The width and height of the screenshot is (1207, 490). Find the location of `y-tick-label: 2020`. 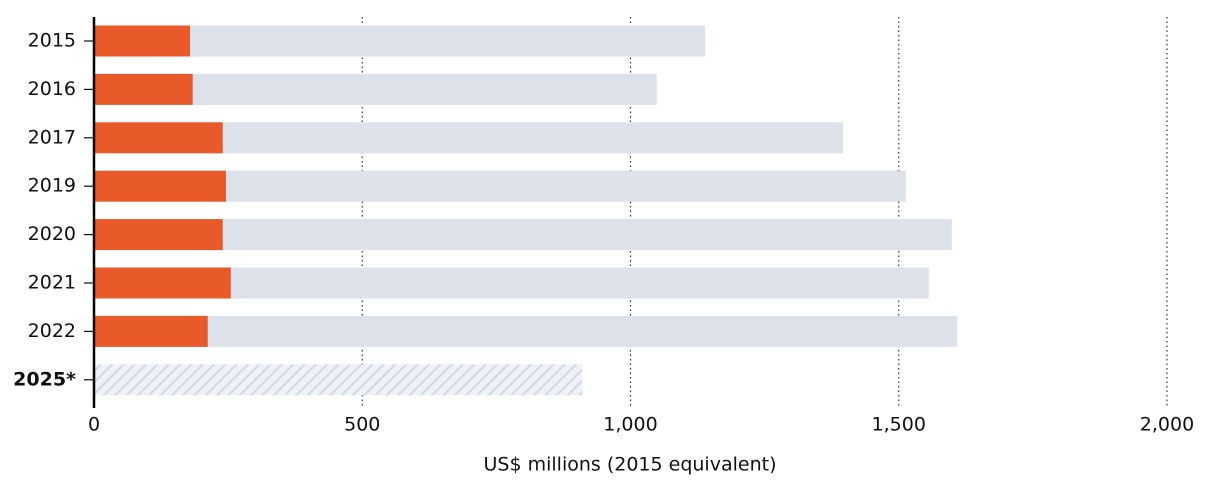

y-tick-label: 2020 is located at coordinates (52, 234).